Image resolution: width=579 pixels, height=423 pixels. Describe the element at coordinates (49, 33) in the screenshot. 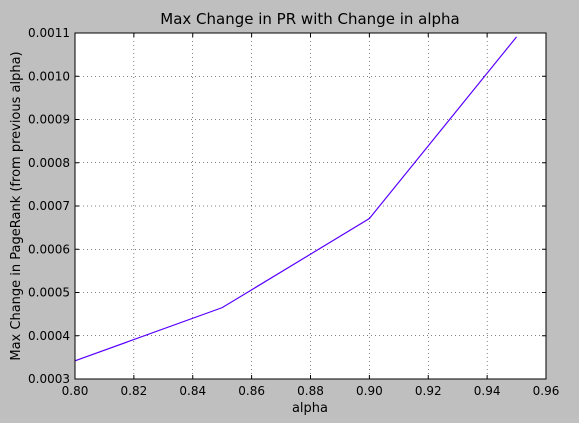

I see `y-tick-label: 0.0011` at that location.